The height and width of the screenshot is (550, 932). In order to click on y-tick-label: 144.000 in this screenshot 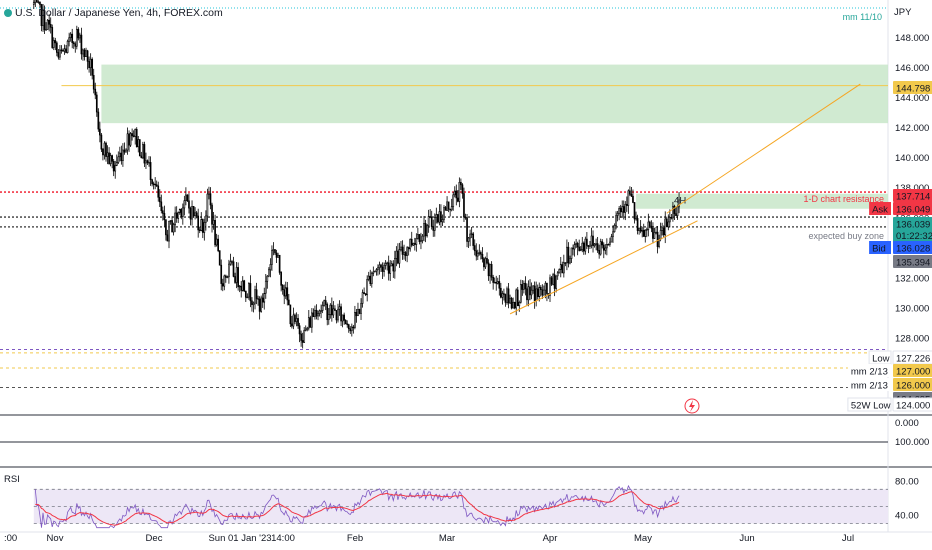, I will do `click(912, 98)`.